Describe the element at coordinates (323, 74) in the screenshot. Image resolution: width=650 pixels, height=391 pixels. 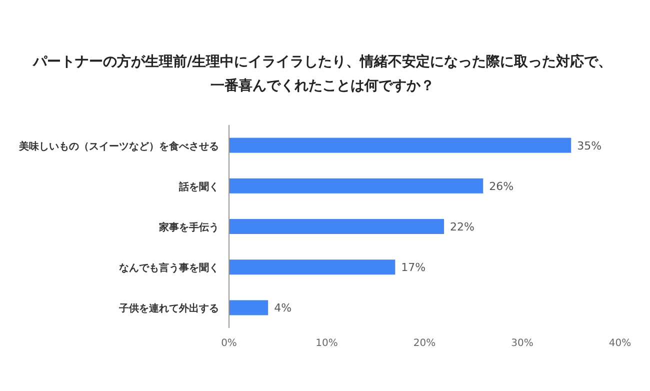
I see `chart-title: パートナーの方が生理前/生理中にイライラしたり、情緒不安定になった際に取った対応で、一番喜んでくれたことは何ですか？` at that location.